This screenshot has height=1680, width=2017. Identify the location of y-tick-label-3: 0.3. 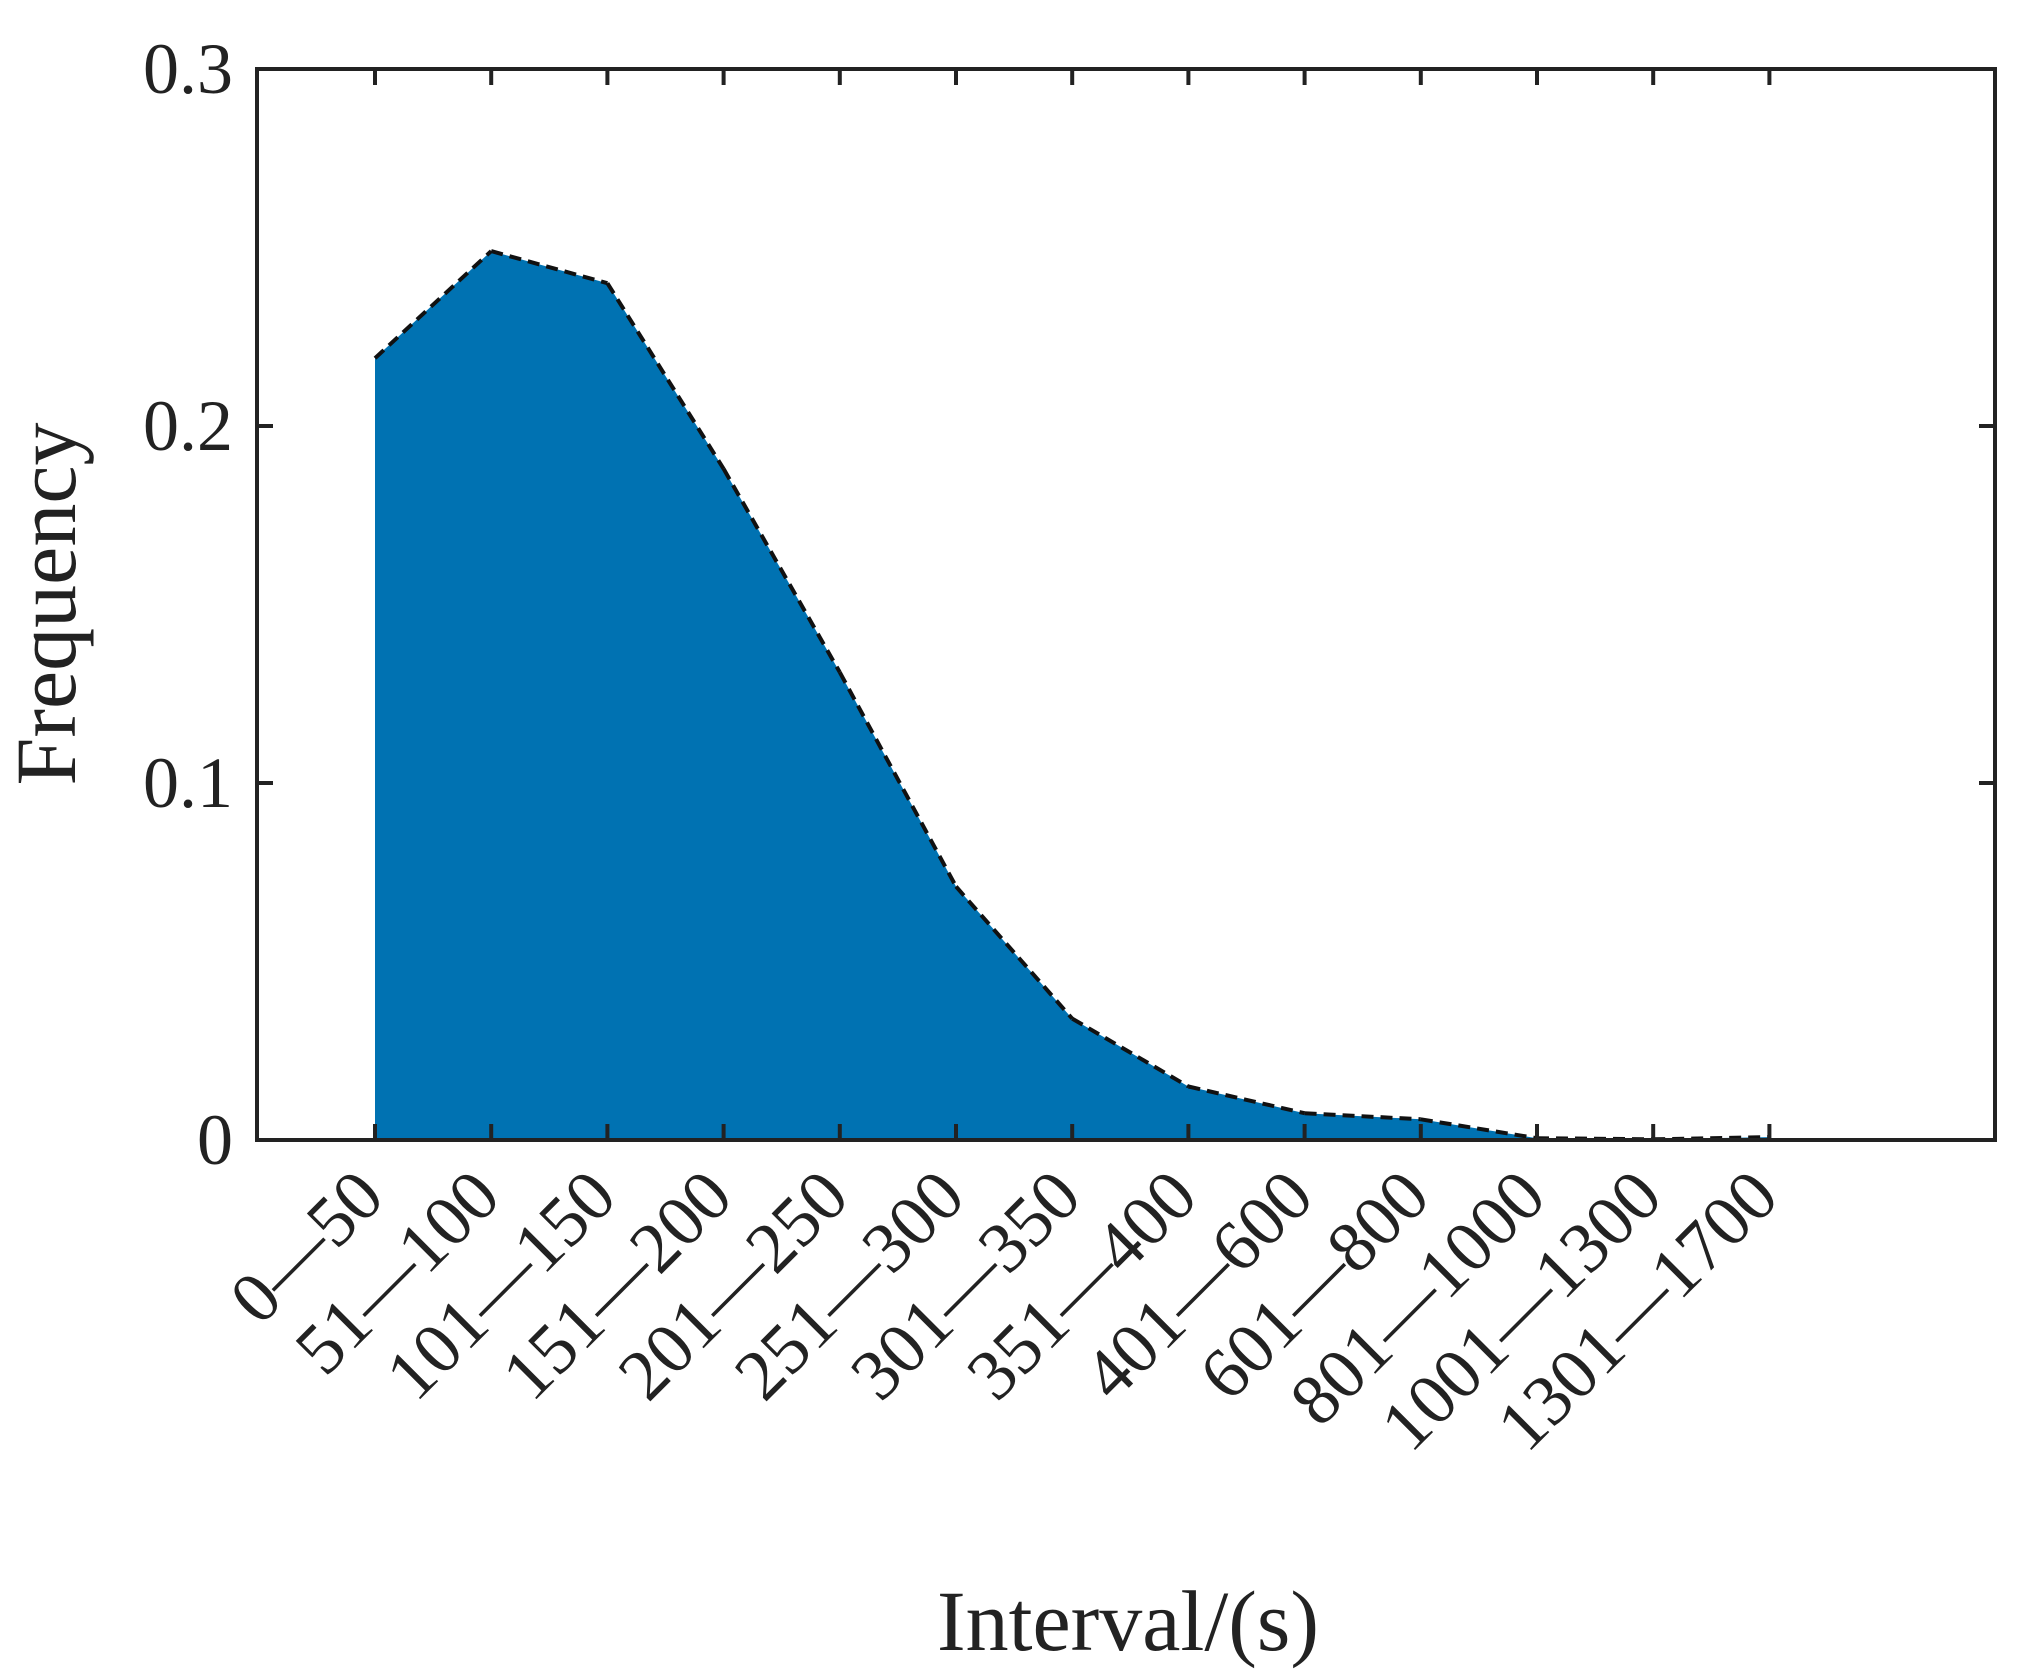
(188, 69).